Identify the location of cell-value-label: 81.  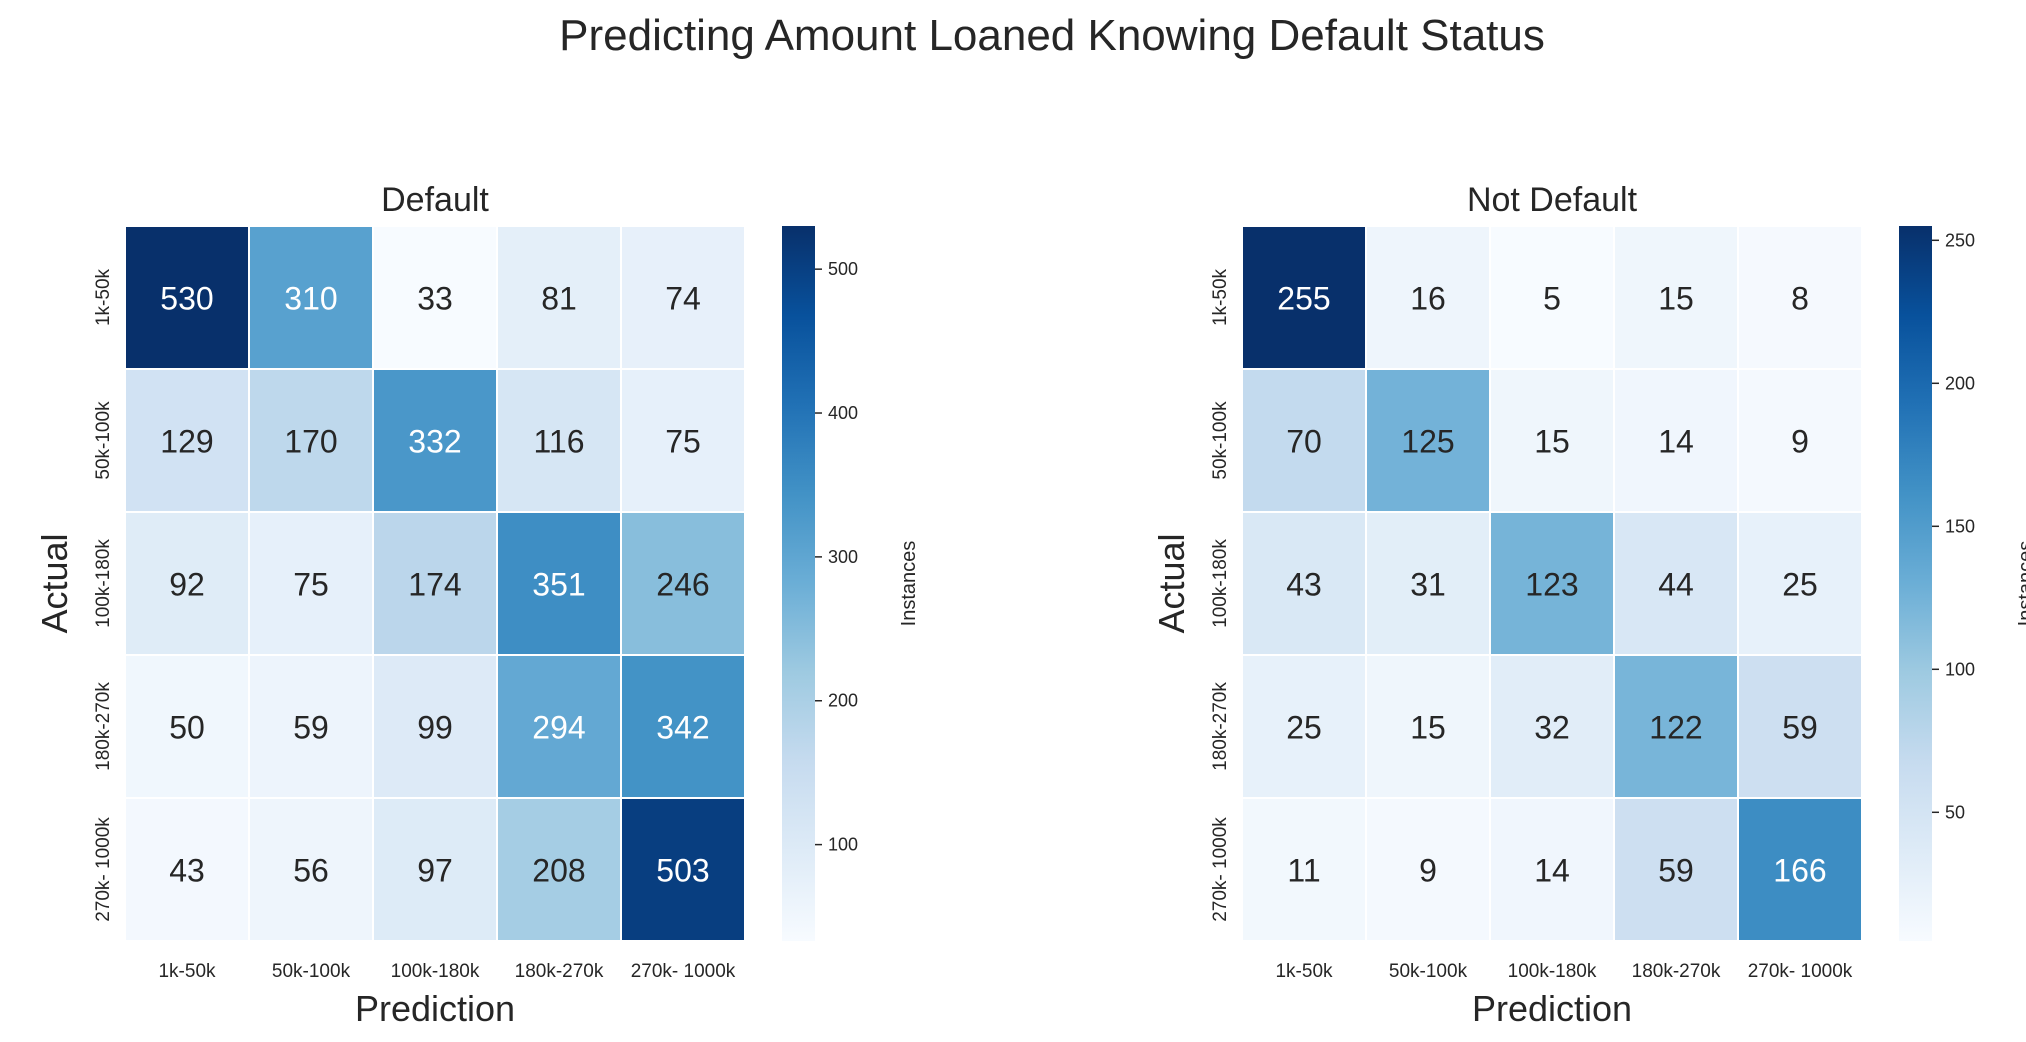
(559, 299).